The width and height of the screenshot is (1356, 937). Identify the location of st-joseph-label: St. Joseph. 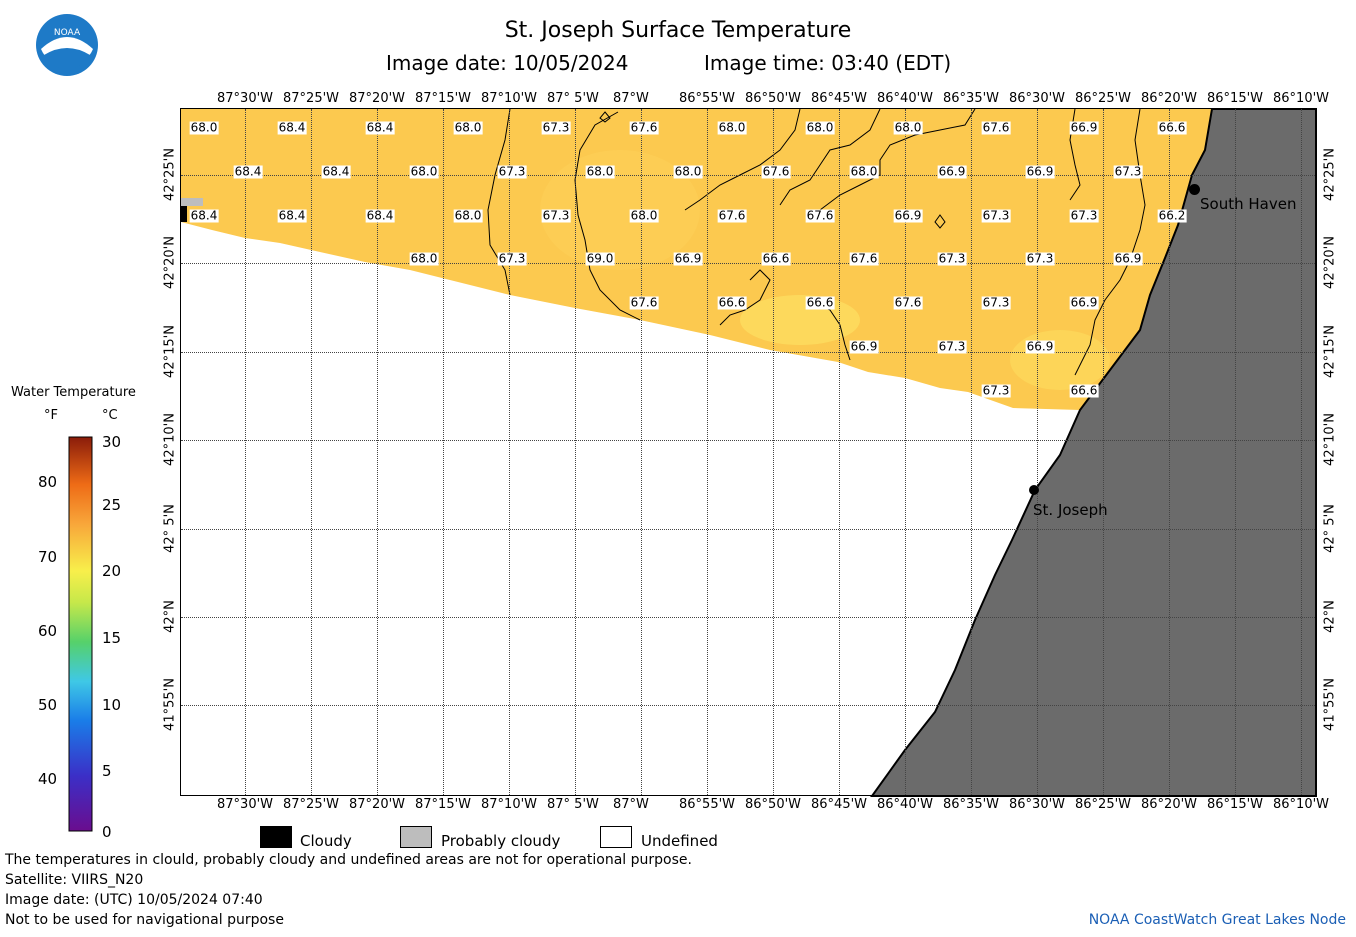
(1070, 510).